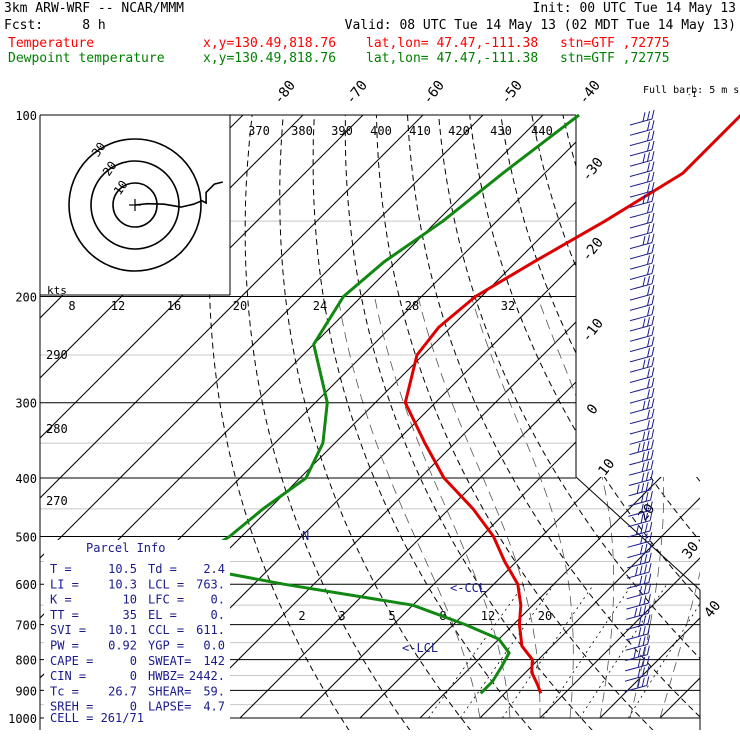 The image size is (740, 740). Describe the element at coordinates (590, 93) in the screenshot. I see `isotherm-label: -40` at that location.